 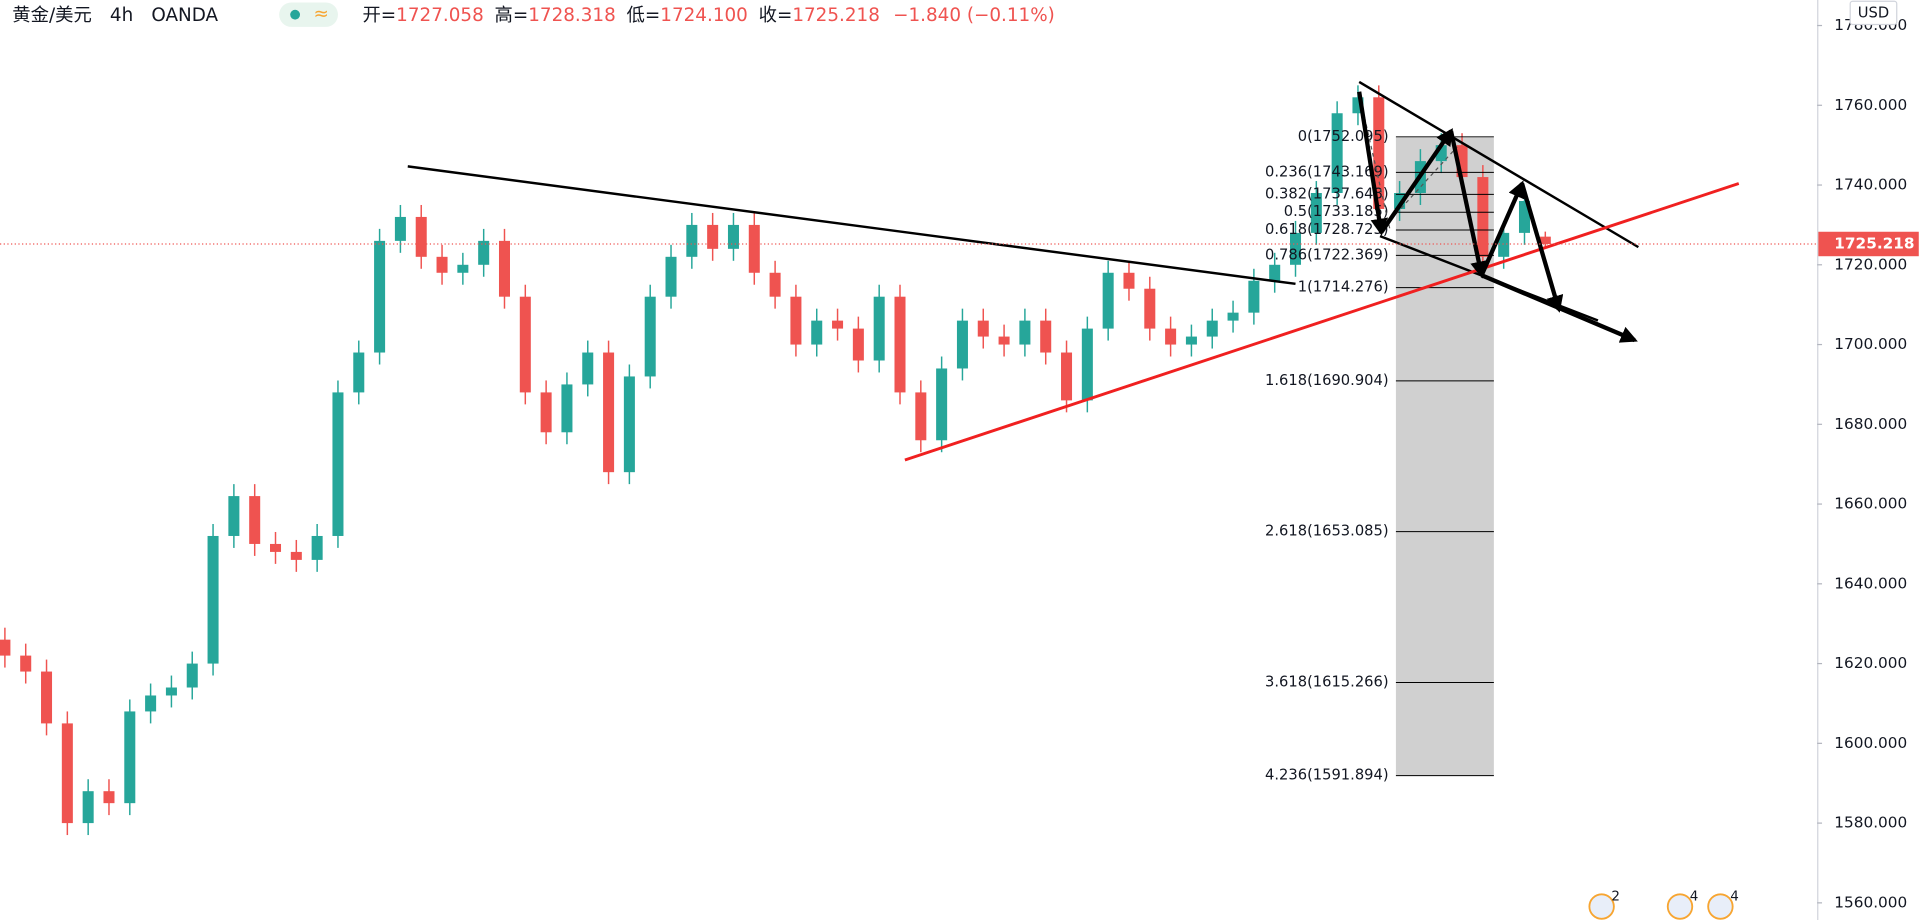 What do you see at coordinates (1870, 105) in the screenshot?
I see `y-tick-label: 1760.000` at bounding box center [1870, 105].